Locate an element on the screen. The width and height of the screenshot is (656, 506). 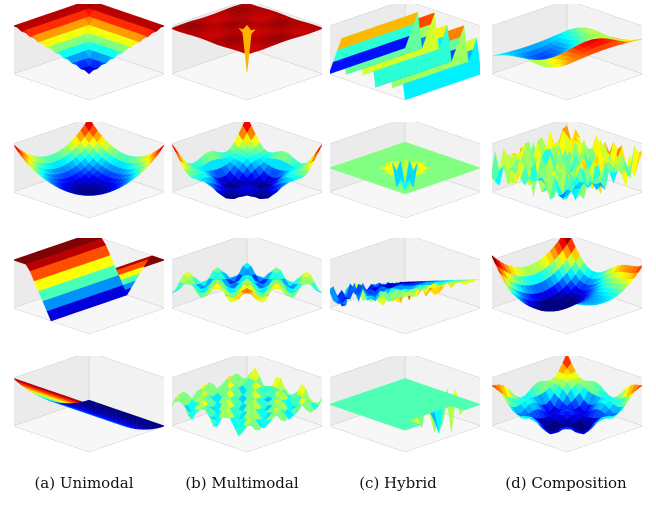
surface-plot-b4 is located at coordinates (247, 410).